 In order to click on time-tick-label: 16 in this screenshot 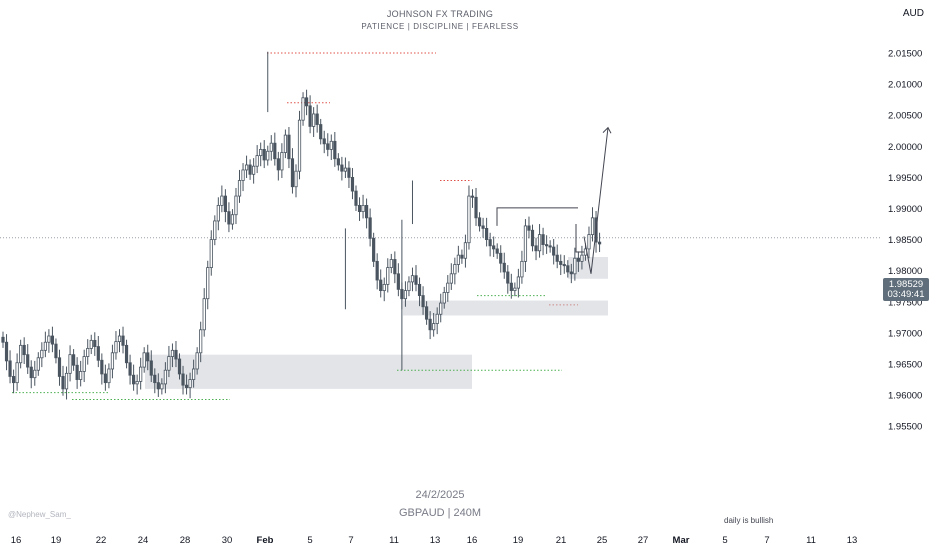, I will do `click(472, 540)`.